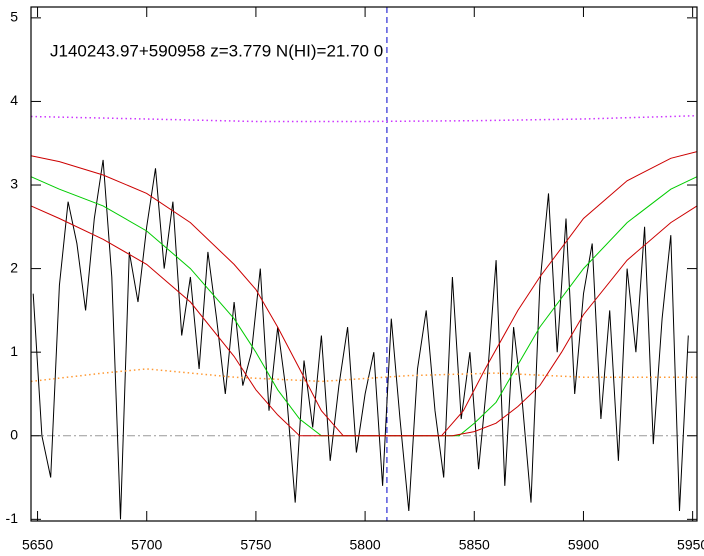  Describe the element at coordinates (14, 17) in the screenshot. I see `y-tick-label: 5` at that location.